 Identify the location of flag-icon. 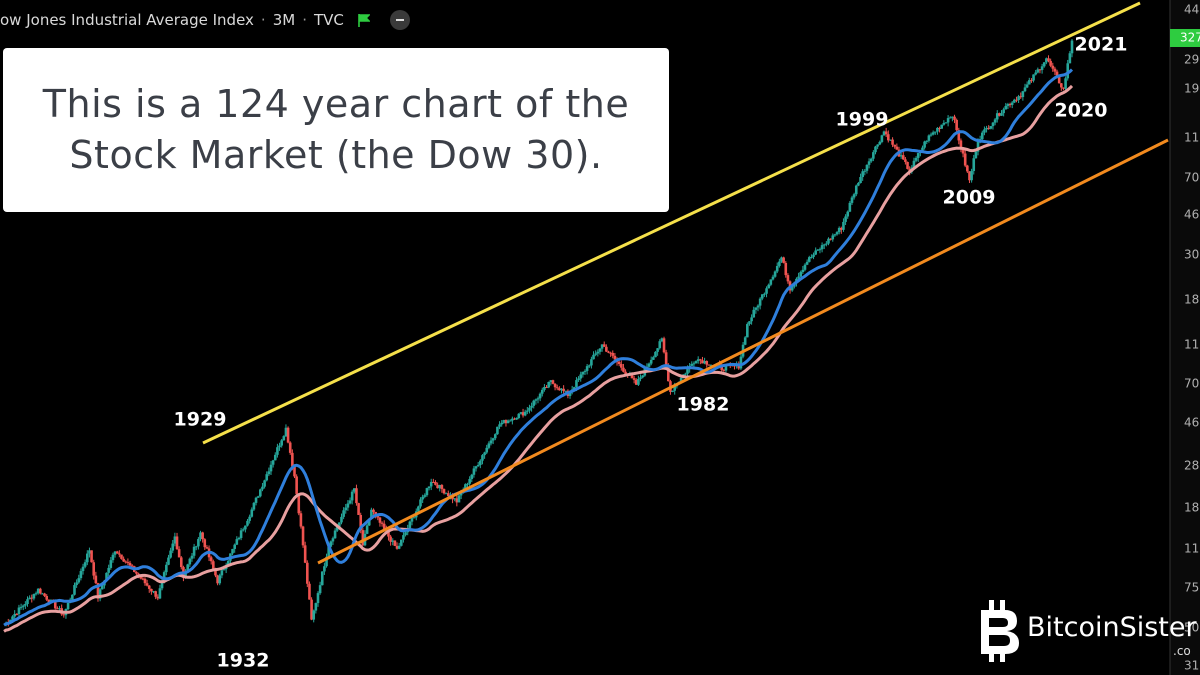
(364, 20).